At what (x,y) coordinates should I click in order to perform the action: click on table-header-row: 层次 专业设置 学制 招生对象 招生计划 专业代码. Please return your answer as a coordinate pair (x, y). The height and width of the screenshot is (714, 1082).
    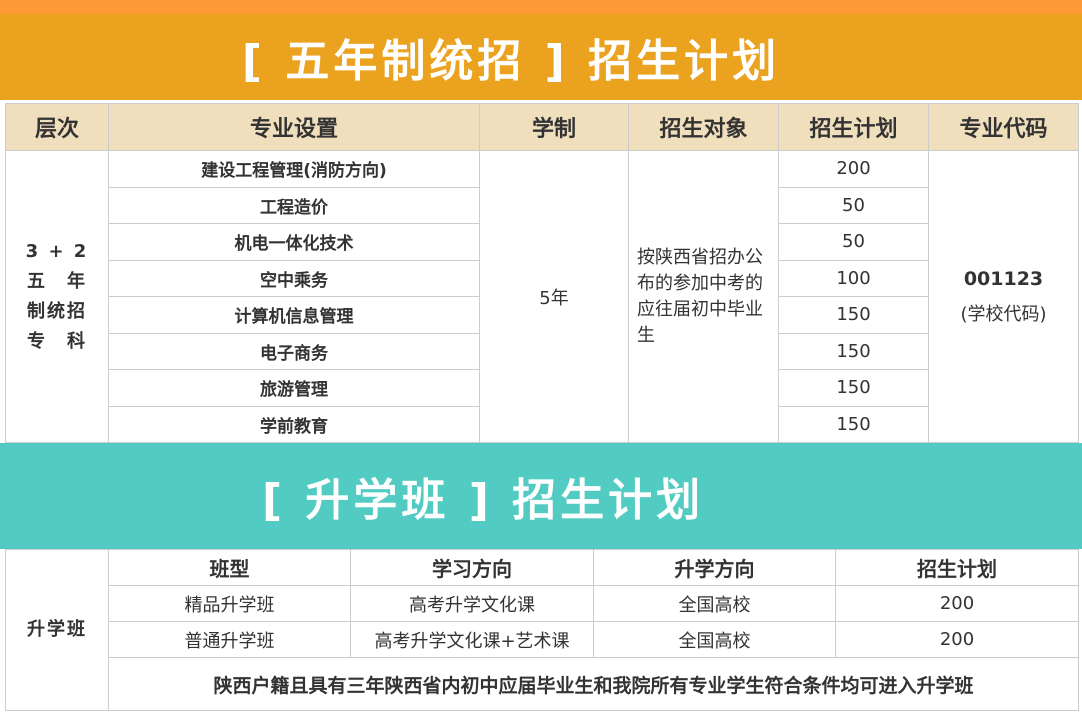
    Looking at the image, I should click on (542, 127).